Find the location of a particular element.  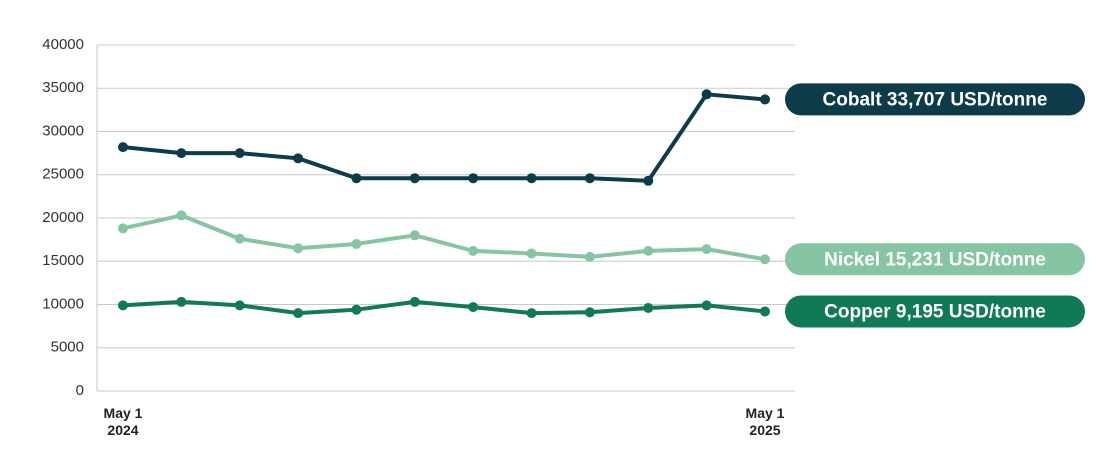

x-tick-label: May 1 2025 is located at coordinates (765, 421).